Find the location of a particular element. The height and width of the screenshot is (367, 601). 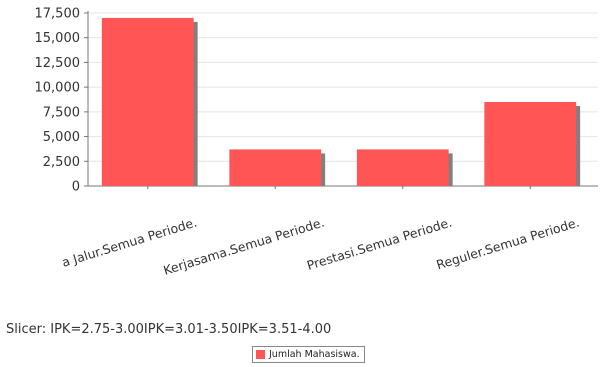

y-tick-label: 10,000 is located at coordinates (58, 88).